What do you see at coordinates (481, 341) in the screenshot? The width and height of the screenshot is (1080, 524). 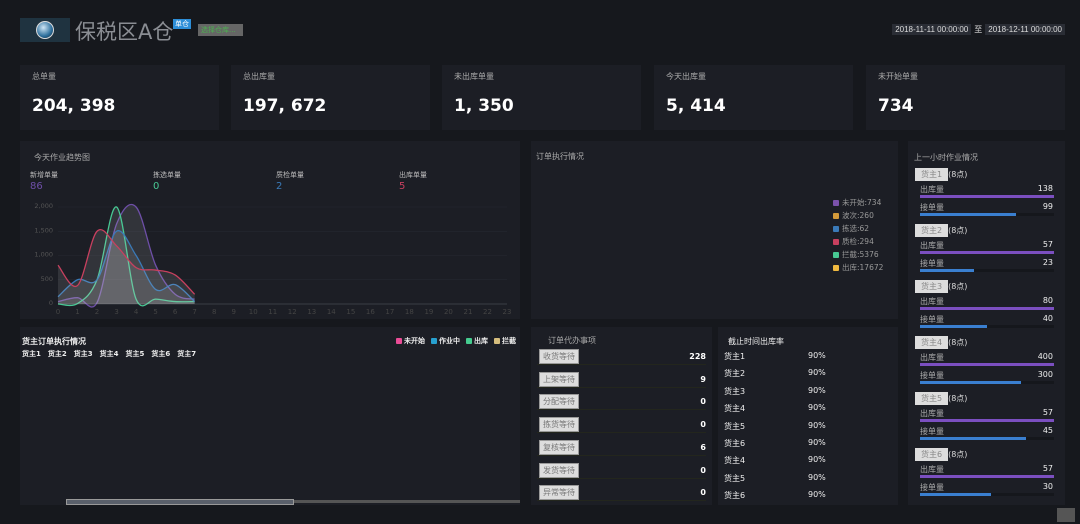 I see `legend-label: 出库` at bounding box center [481, 341].